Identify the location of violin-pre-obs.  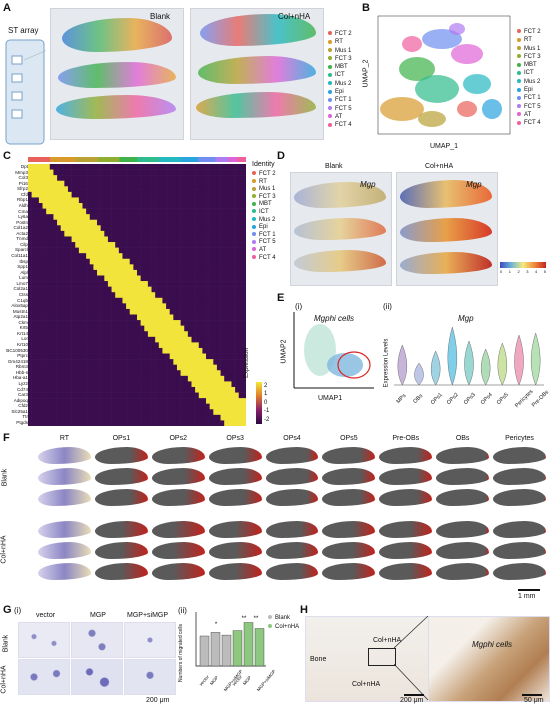
(535, 359).